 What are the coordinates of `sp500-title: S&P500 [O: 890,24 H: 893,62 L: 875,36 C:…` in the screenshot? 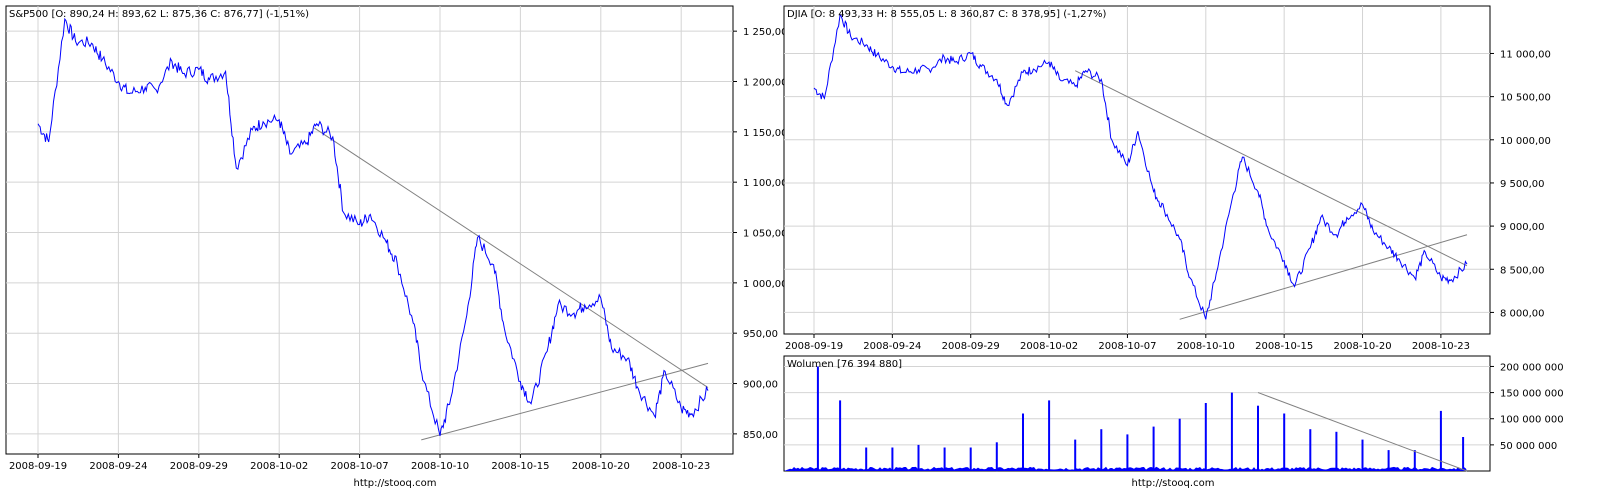 It's located at (159, 14).